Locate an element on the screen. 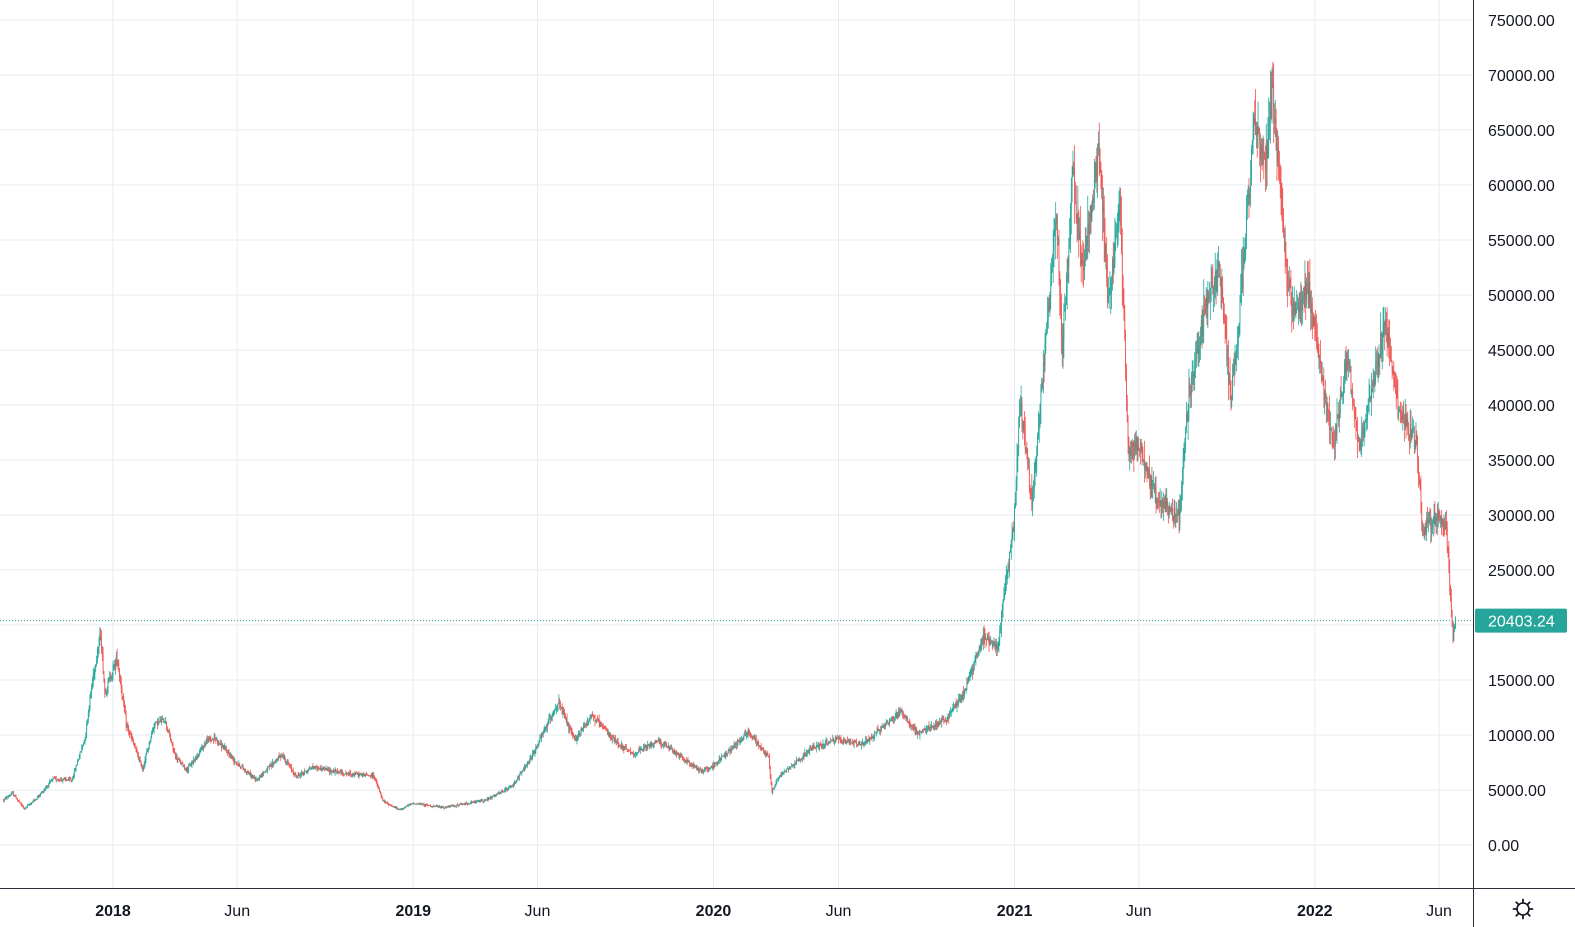 This screenshot has height=927, width=1575. gear-icon is located at coordinates (1523, 909).